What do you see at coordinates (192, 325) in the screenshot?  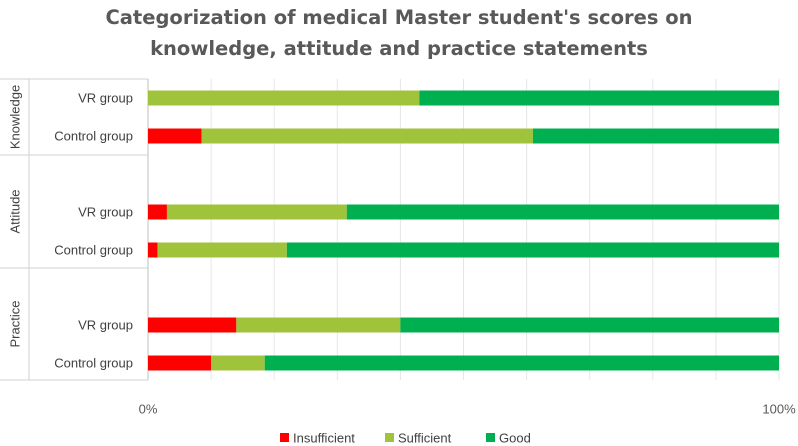 I see `bar-insufficient-practice-vr` at bounding box center [192, 325].